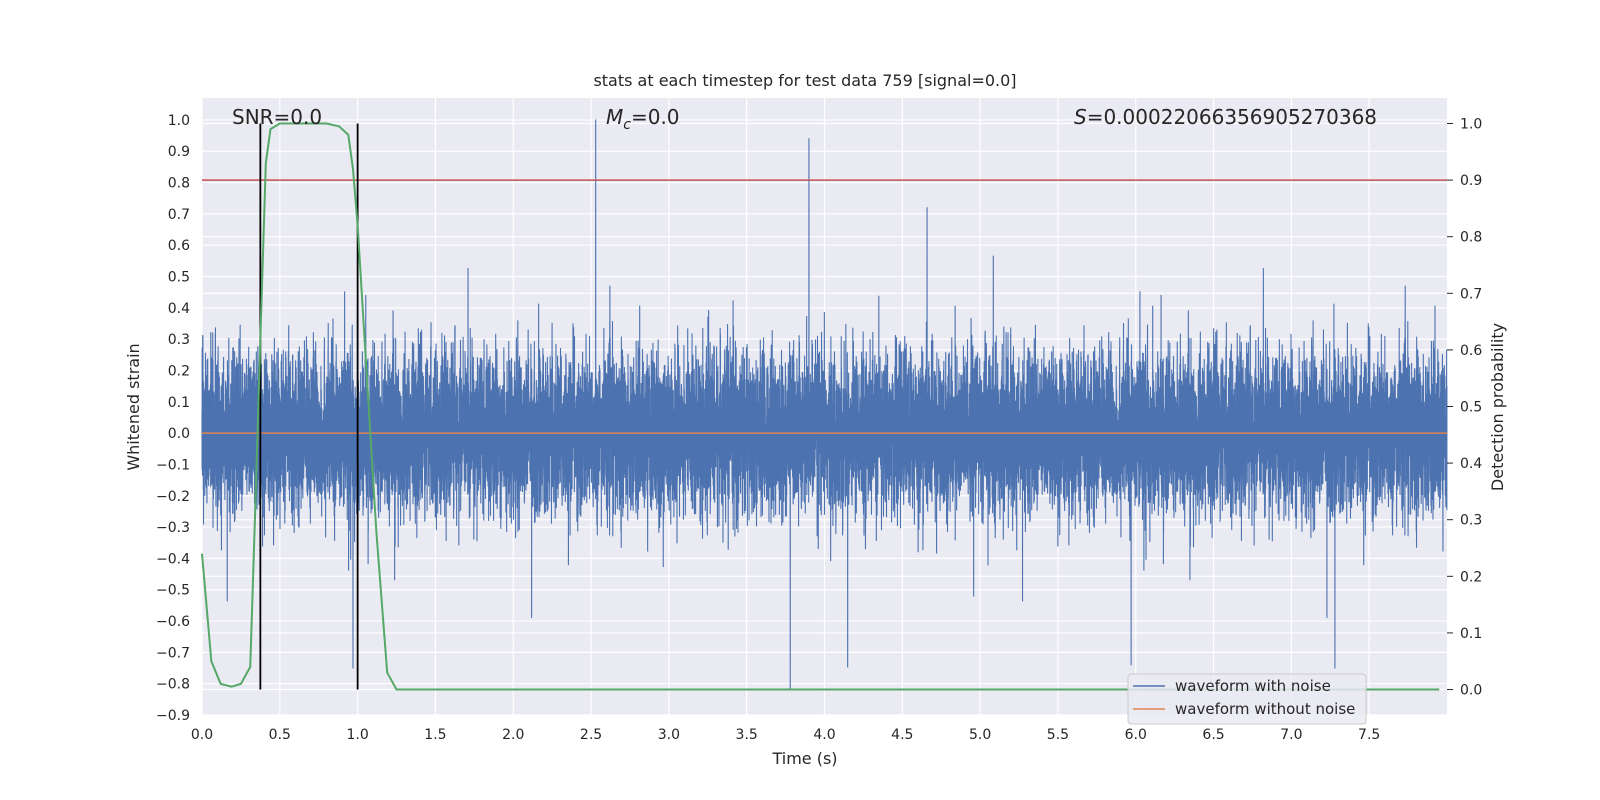 The image size is (1600, 800). I want to click on score-value: =0.00022066356905270368, so click(1232, 117).